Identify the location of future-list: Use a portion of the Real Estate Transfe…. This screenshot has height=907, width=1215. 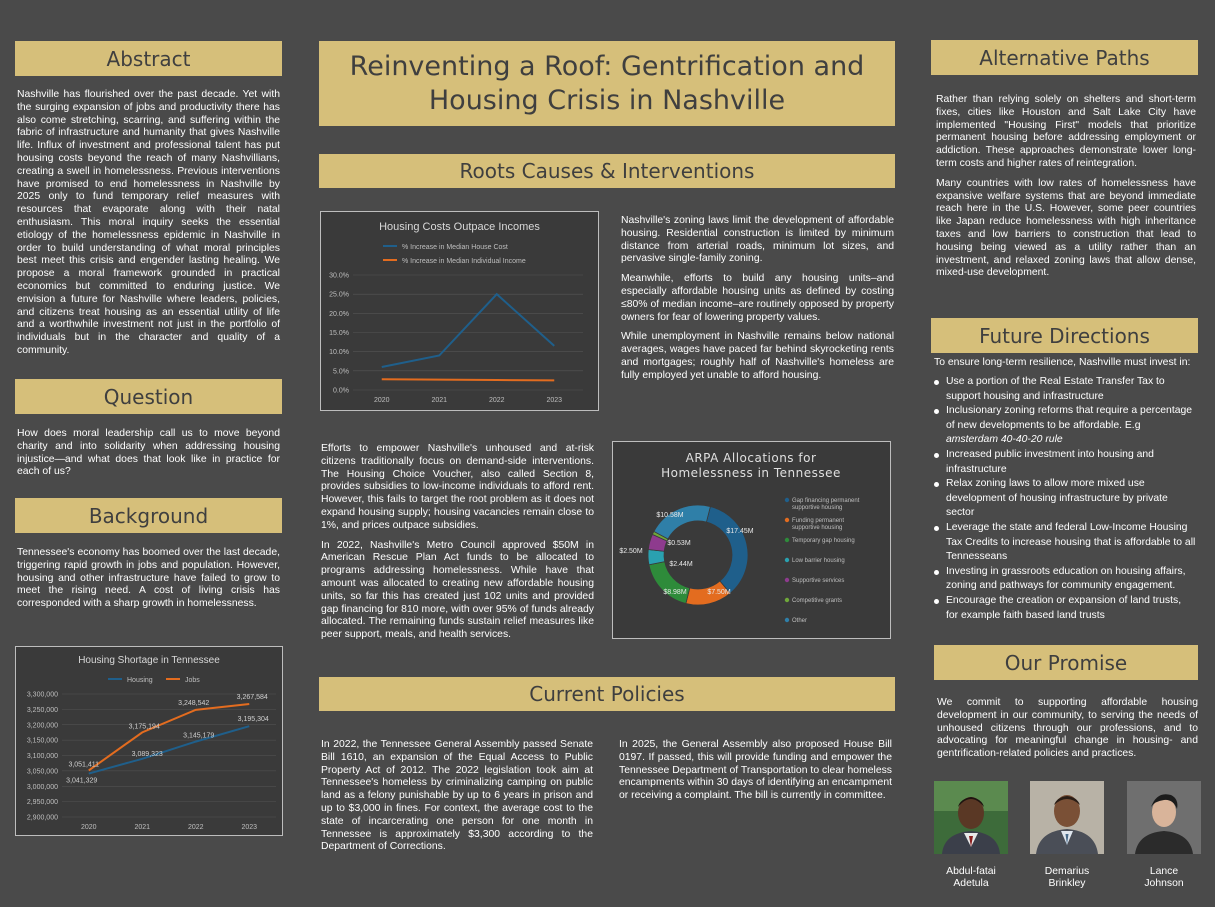
(1065, 499).